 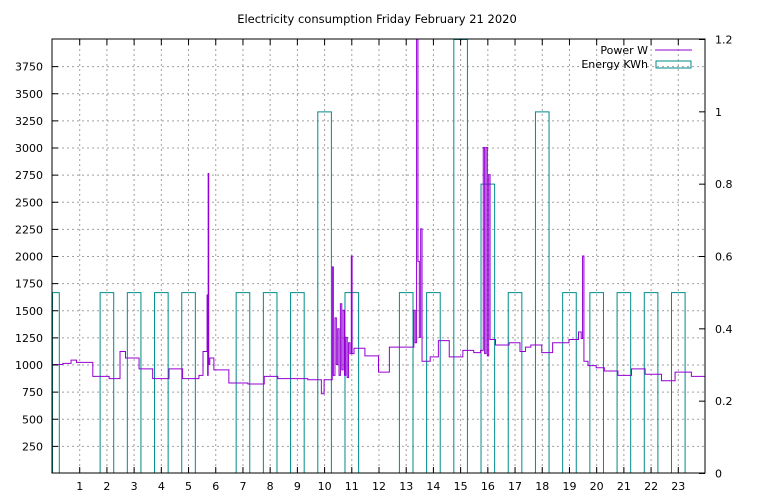 What do you see at coordinates (242, 486) in the screenshot?
I see `x-tick-label: 7` at bounding box center [242, 486].